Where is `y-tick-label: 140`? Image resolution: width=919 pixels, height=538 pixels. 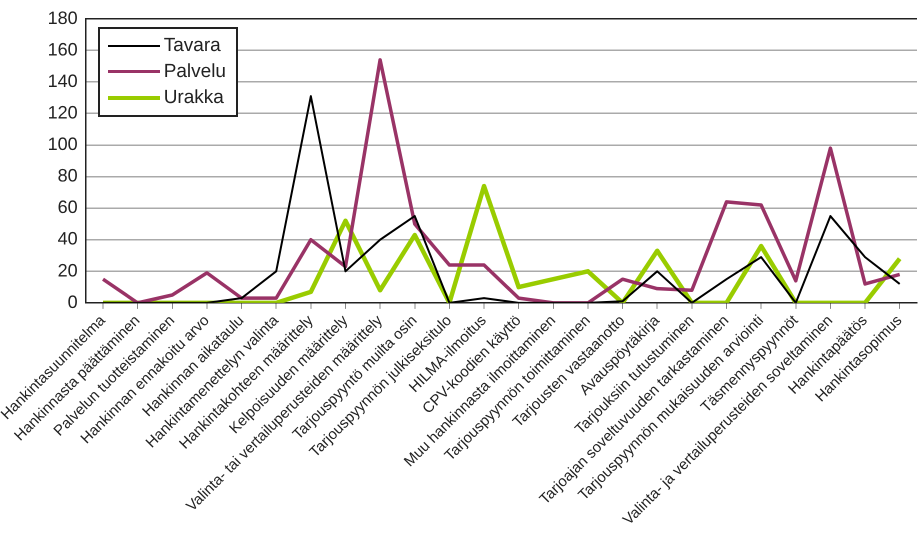
y-tick-label: 140 is located at coordinates (63, 80).